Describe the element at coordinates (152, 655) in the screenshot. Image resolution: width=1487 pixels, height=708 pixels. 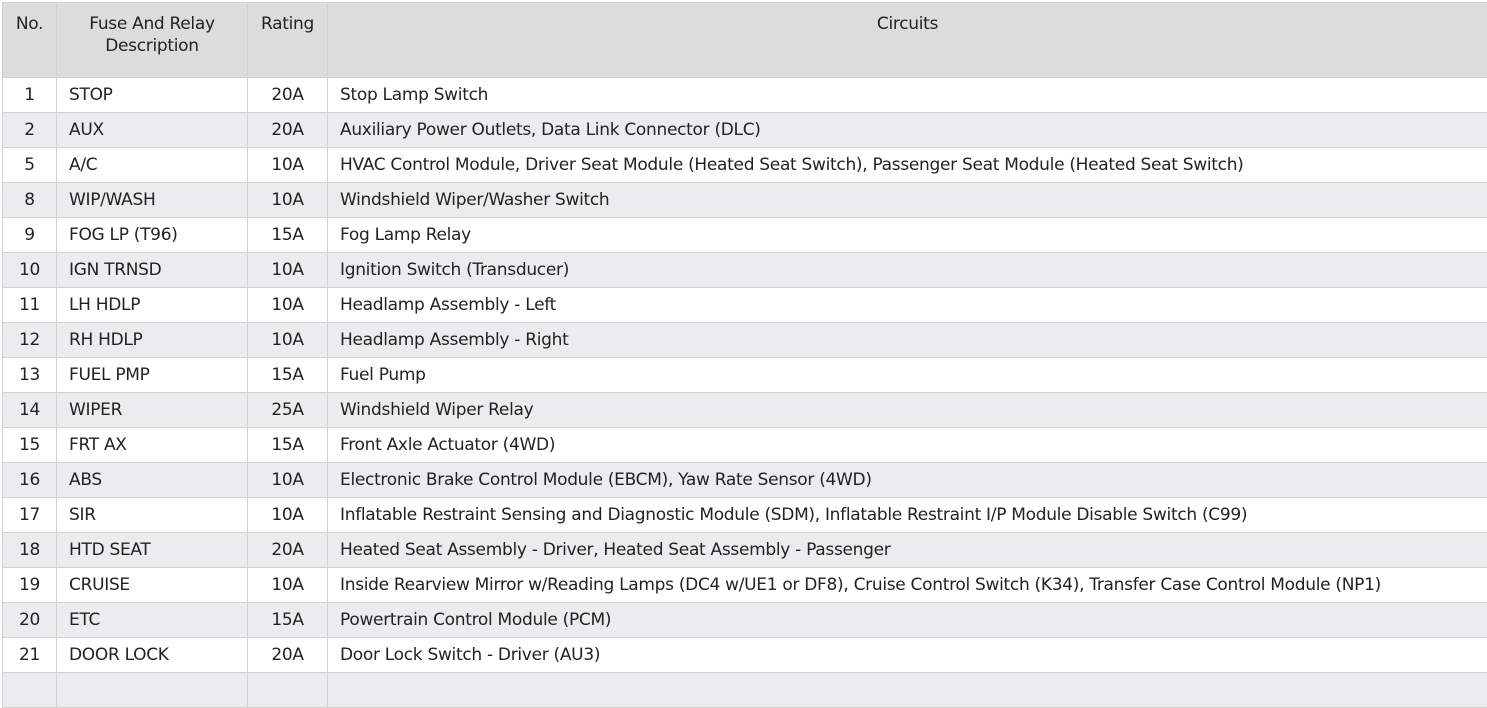
I see `cell-description: DOOR LOCK` at that location.